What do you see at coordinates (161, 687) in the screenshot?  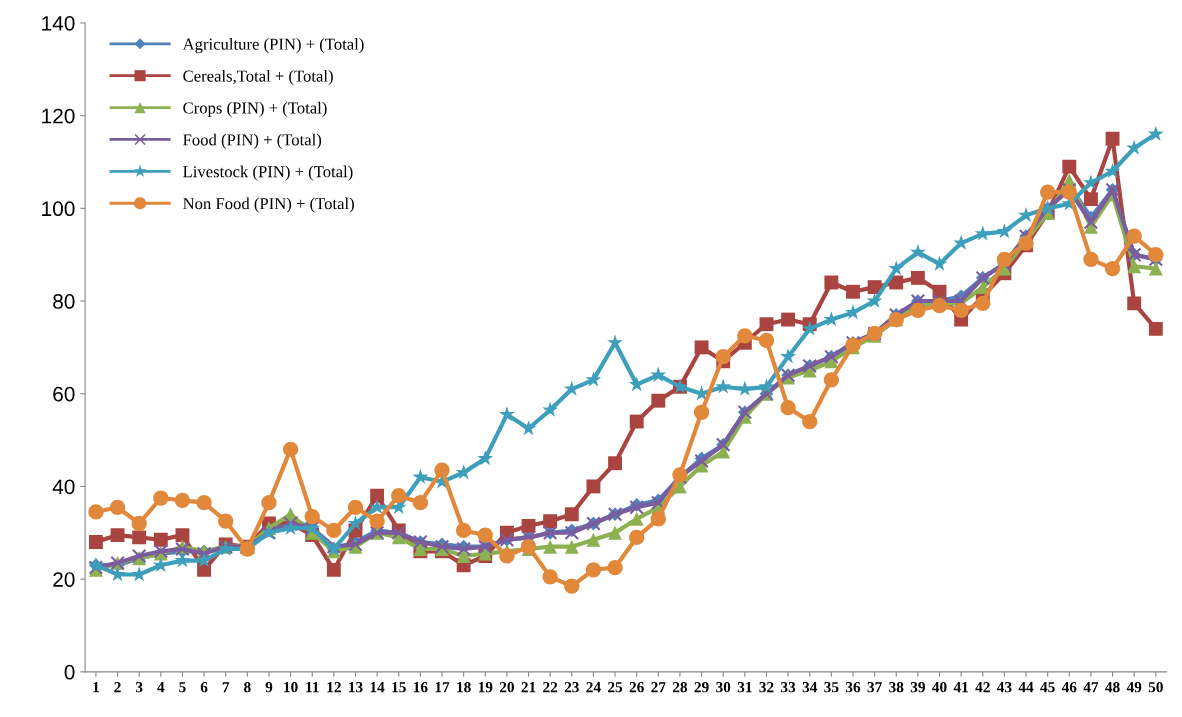 I see `x-tick-label: 4` at bounding box center [161, 687].